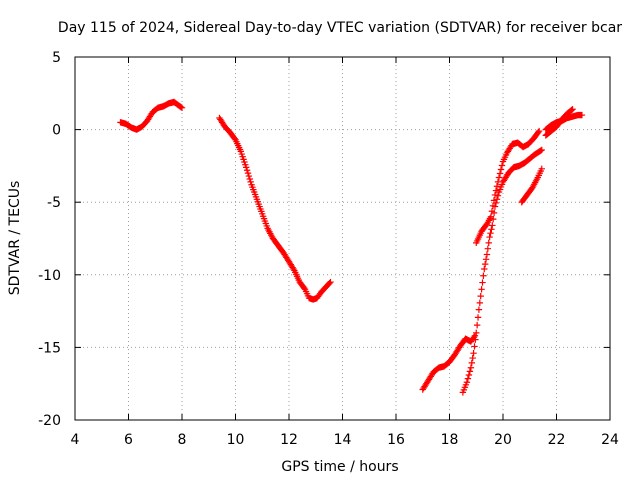  What do you see at coordinates (396, 440) in the screenshot?
I see `x-tick-label: 16` at bounding box center [396, 440].